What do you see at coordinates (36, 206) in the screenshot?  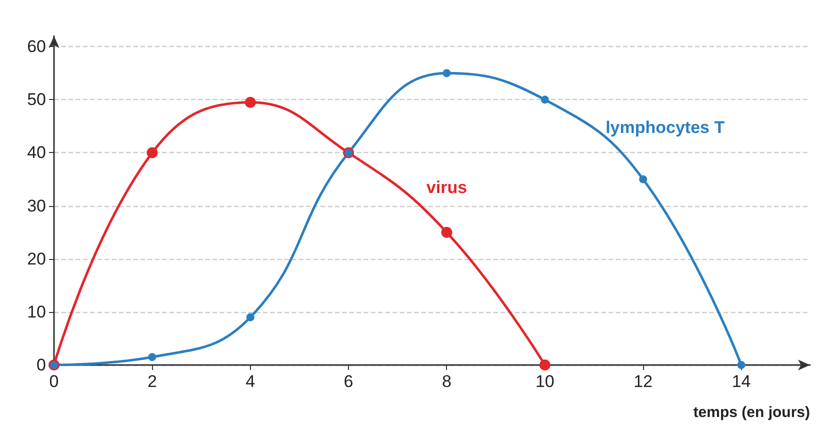 I see `y-tick-label: 30` at bounding box center [36, 206].